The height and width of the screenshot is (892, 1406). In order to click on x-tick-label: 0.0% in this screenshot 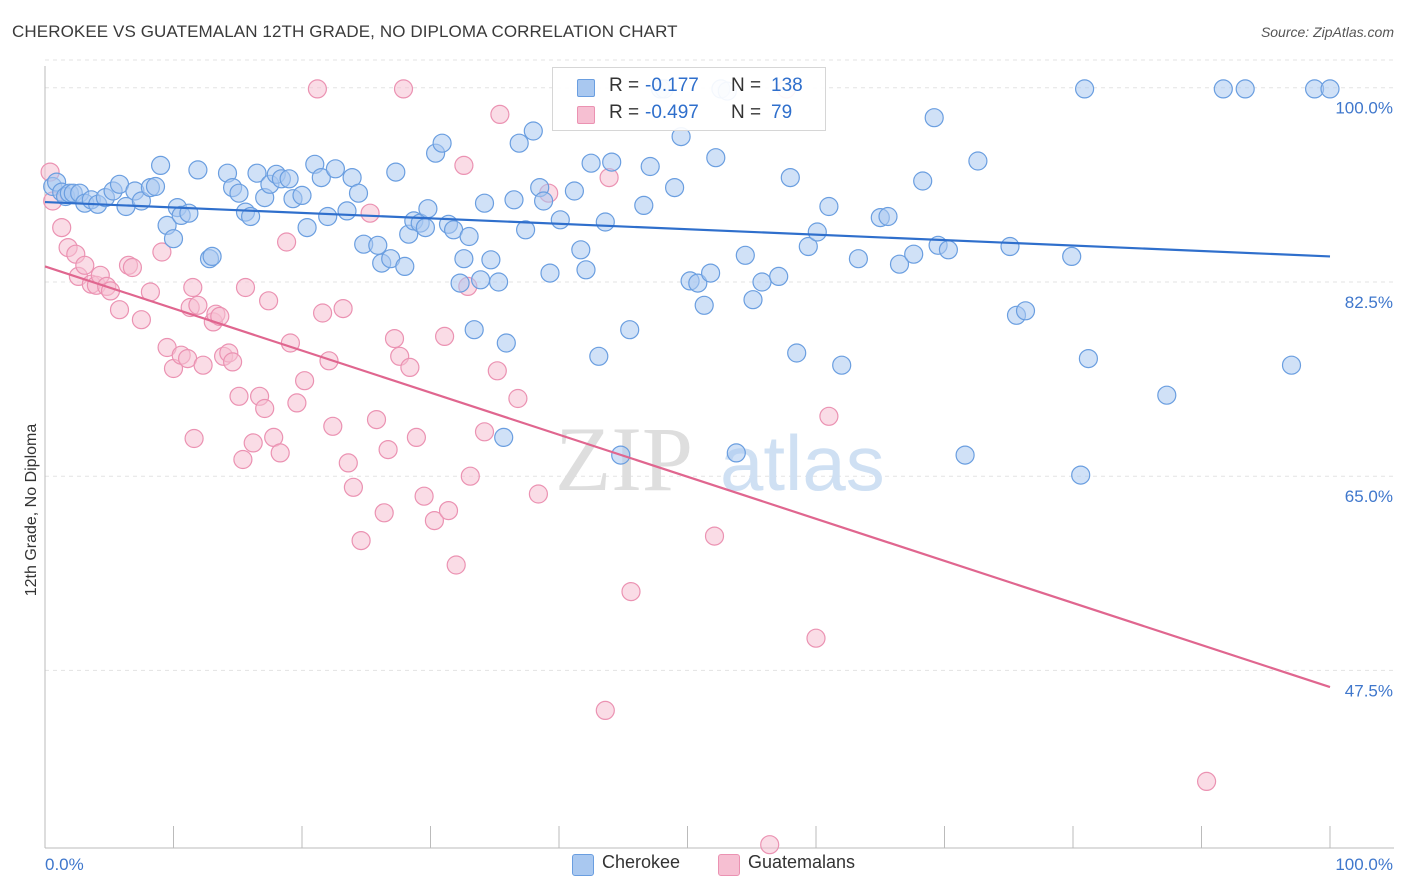, I will do `click(64, 864)`.